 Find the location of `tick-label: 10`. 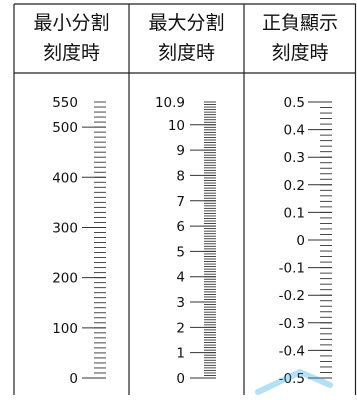

tick-label: 10 is located at coordinates (176, 126).